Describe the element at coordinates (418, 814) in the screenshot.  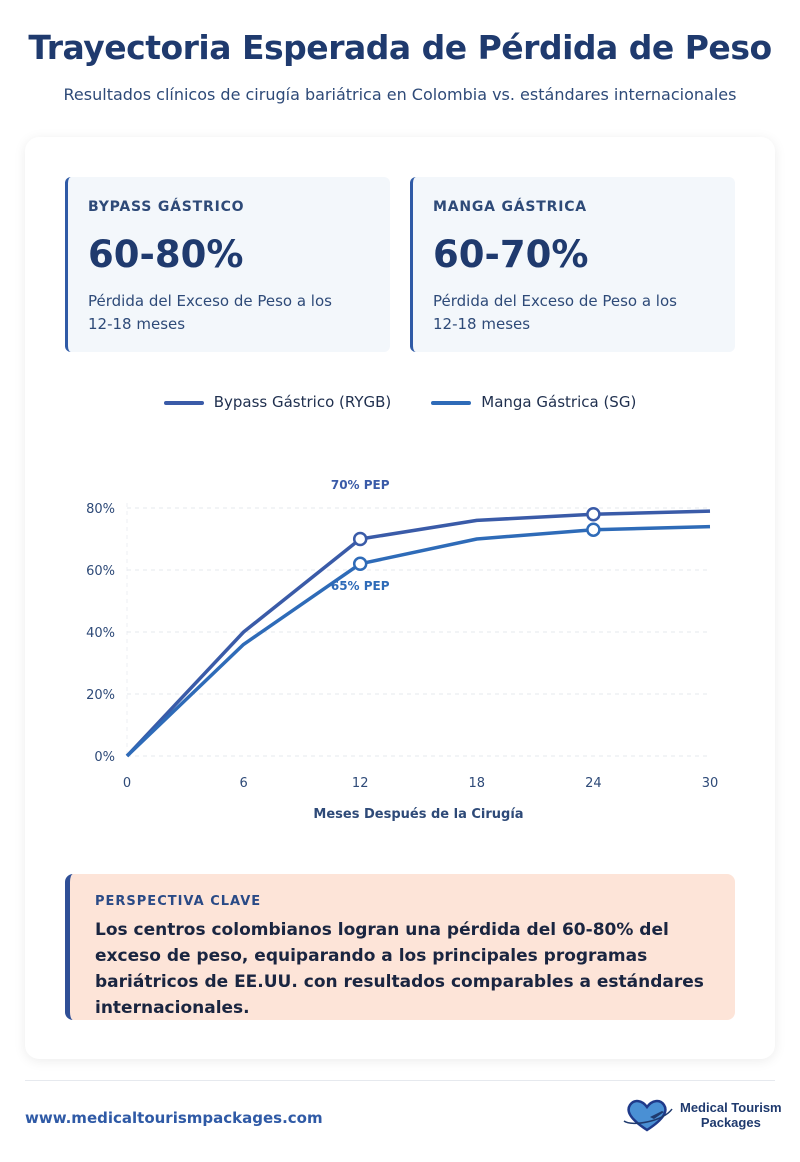
I see `x-axis-label: Meses Después de la Cirugía` at that location.